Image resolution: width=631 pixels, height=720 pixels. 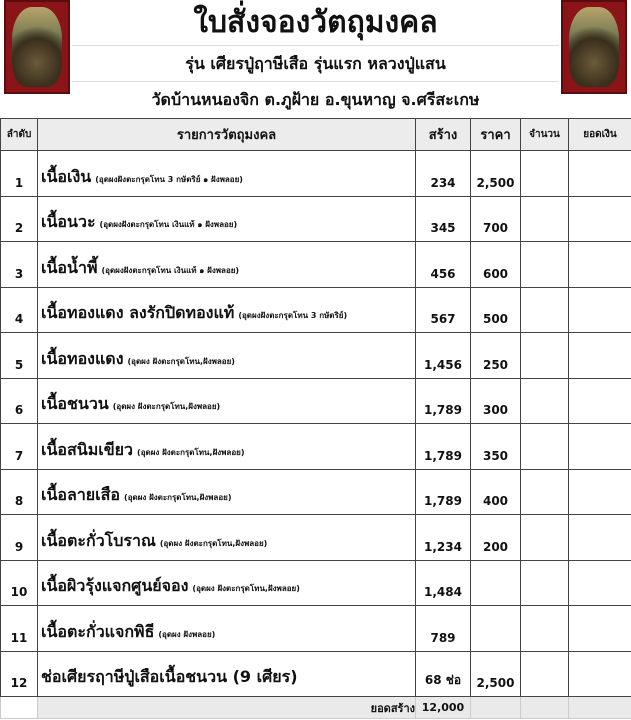 What do you see at coordinates (495, 218) in the screenshot?
I see `row-price: 700` at bounding box center [495, 218].